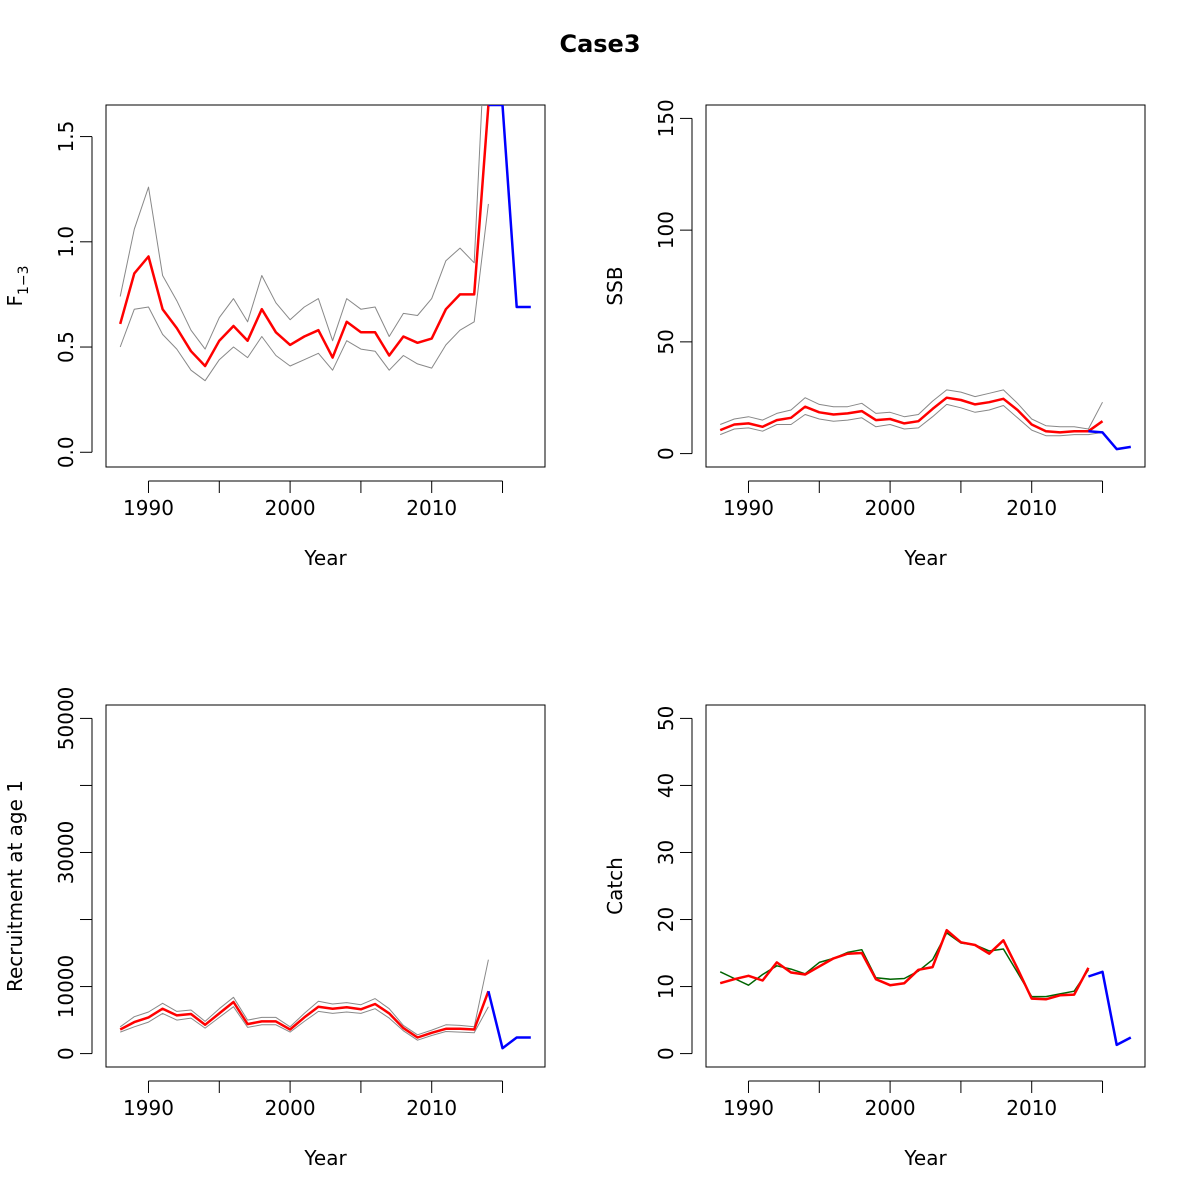  Describe the element at coordinates (66, 242) in the screenshot. I see `y-tick-label: 1.0` at that location.